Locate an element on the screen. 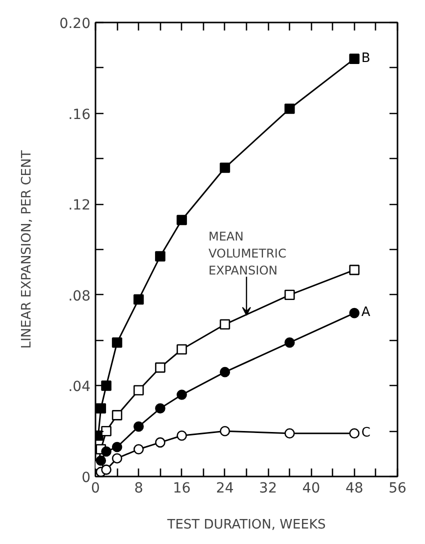  x-axis-title: TEST DURATION, WEEKS is located at coordinates (246, 525).